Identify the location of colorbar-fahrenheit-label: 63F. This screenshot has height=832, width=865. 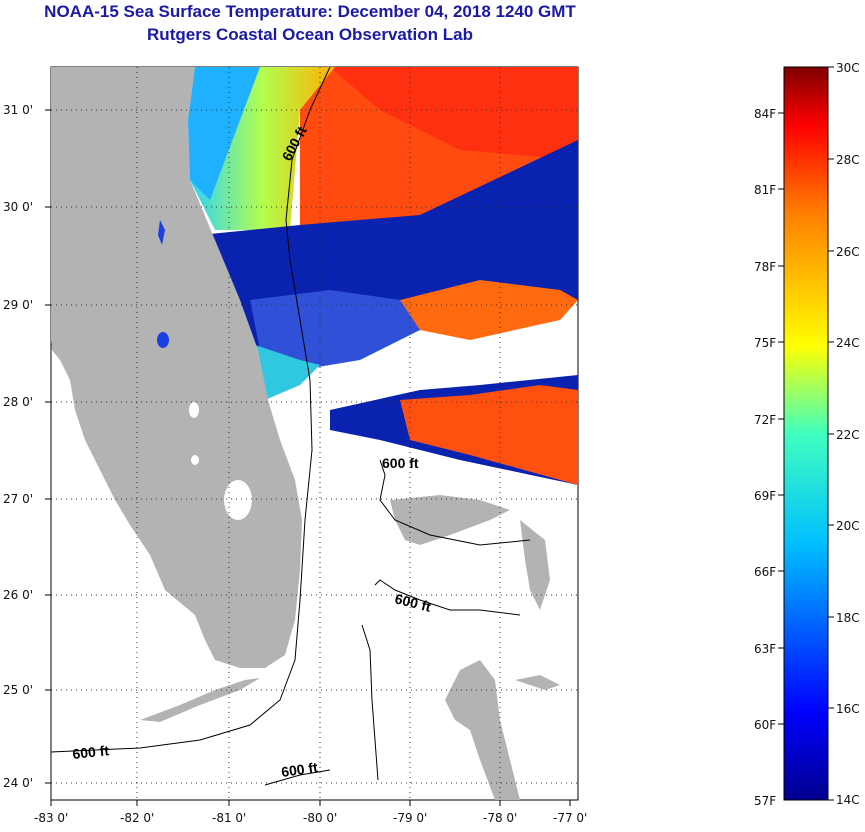
(765, 649).